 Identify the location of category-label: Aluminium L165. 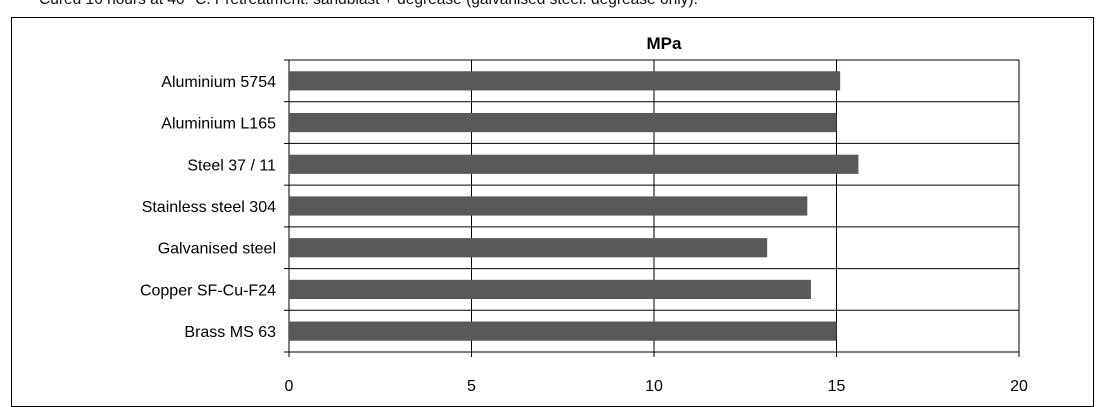
(218, 124).